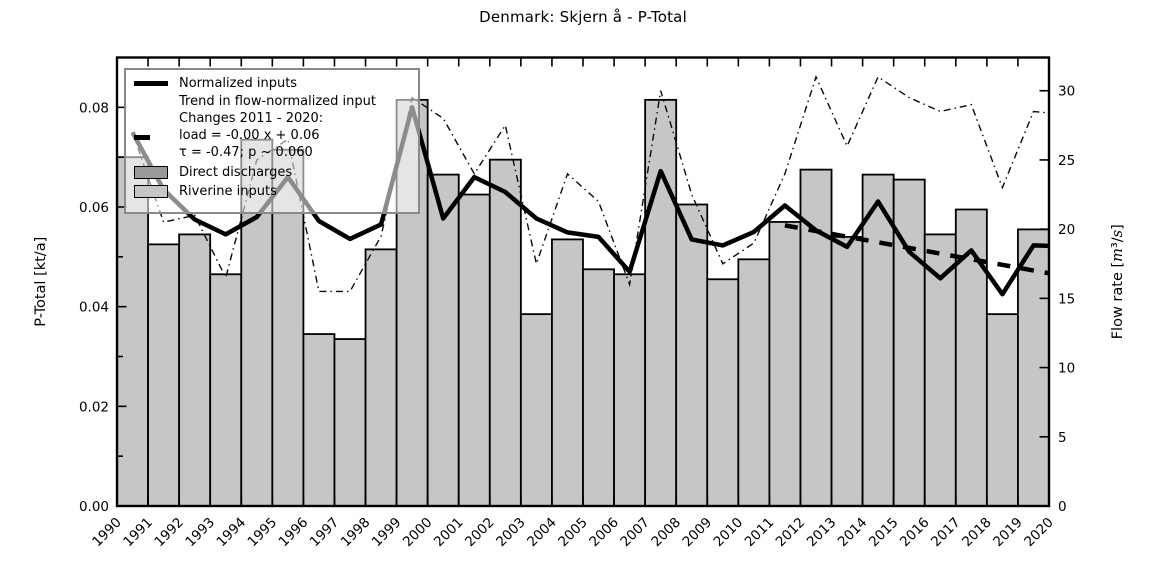  What do you see at coordinates (791, 533) in the screenshot?
I see `x-tick-label-2012: 2012` at bounding box center [791, 533].